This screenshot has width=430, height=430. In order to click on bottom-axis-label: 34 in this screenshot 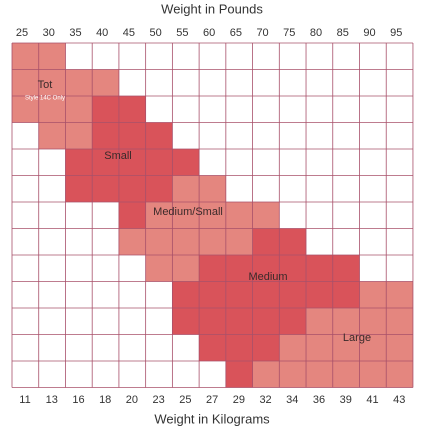, I will do `click(292, 400)`.